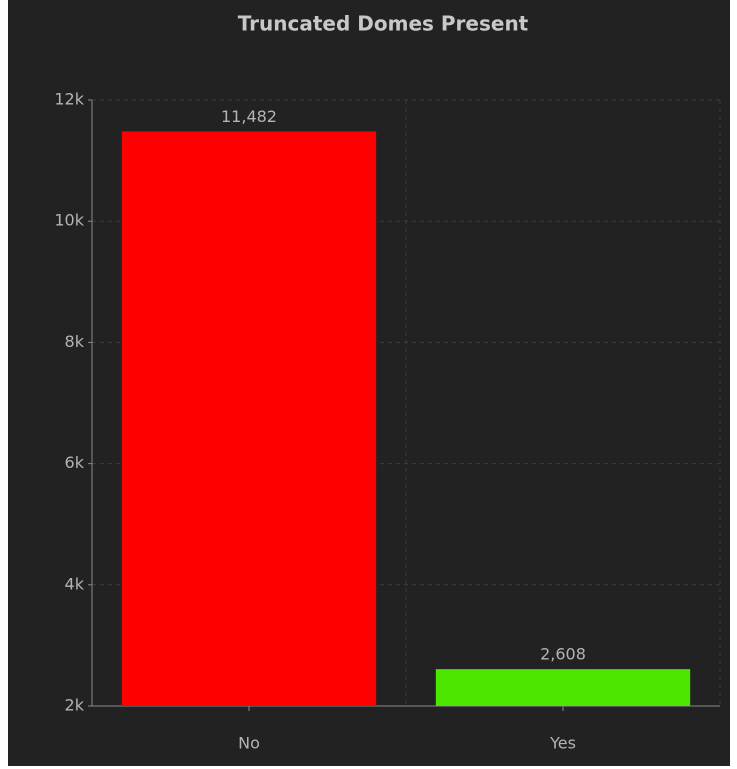 The image size is (737, 769). Describe the element at coordinates (69, 99) in the screenshot. I see `y-tick-label: 12k` at that location.